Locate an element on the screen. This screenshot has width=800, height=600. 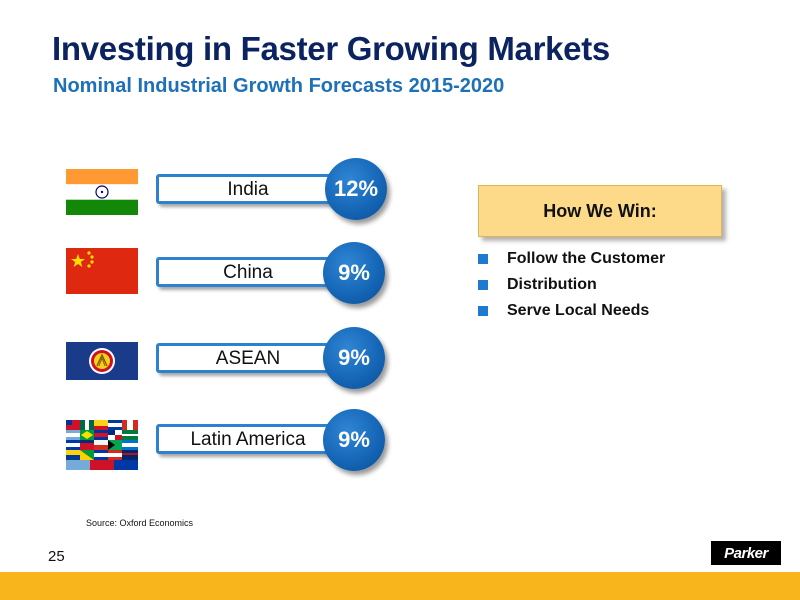
china-flag-icon is located at coordinates (102, 271).